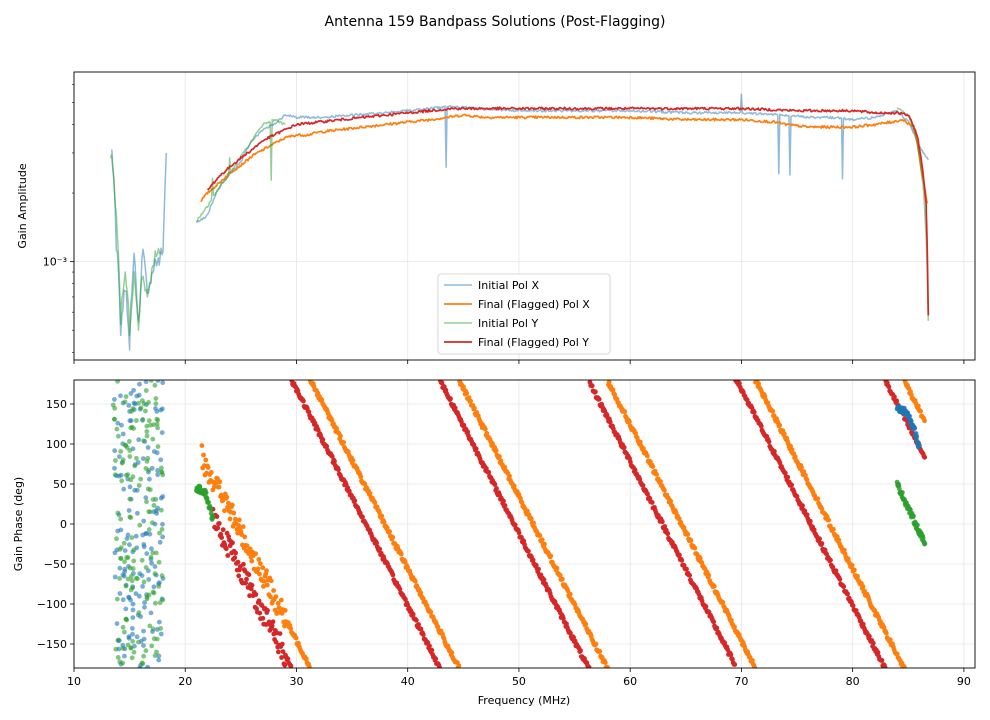 The width and height of the screenshot is (990, 720). Describe the element at coordinates (915, 428) in the screenshot. I see `phase-point-initial-pol-x` at that location.